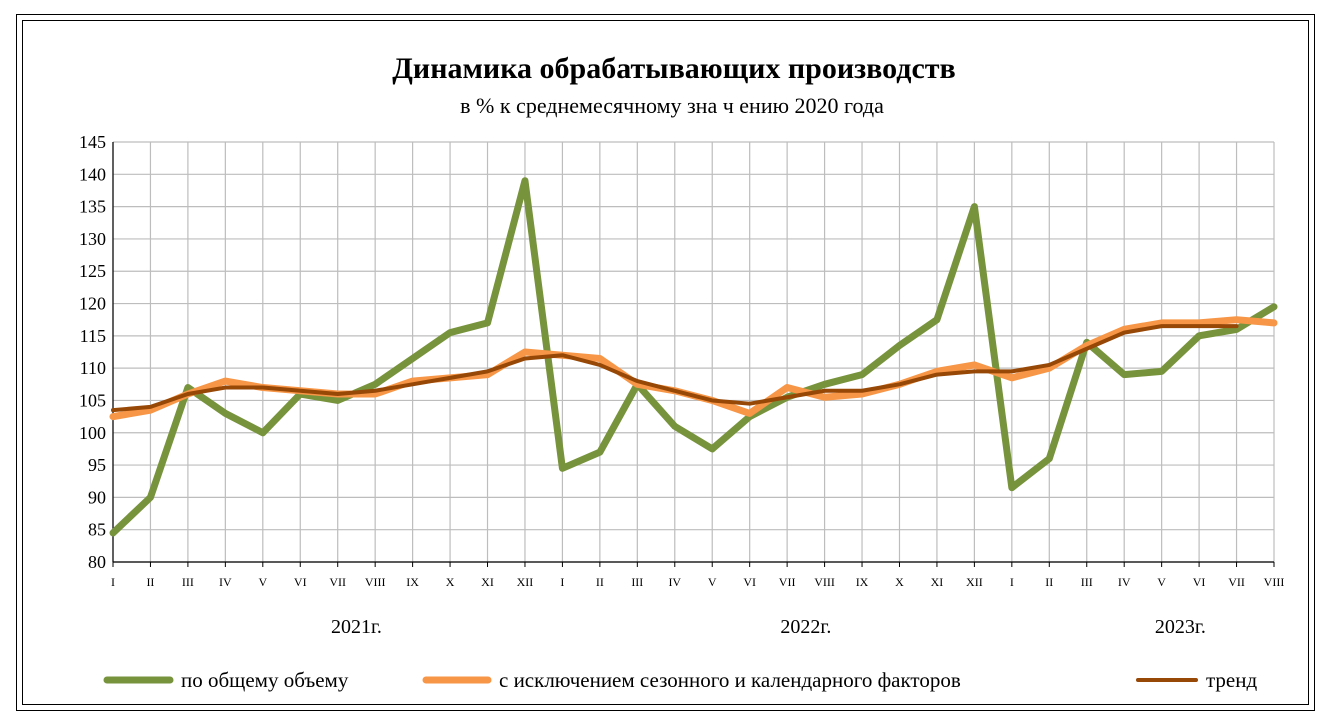 The width and height of the screenshot is (1335, 726). Describe the element at coordinates (92, 400) in the screenshot. I see `y-tick-label: 105` at that location.